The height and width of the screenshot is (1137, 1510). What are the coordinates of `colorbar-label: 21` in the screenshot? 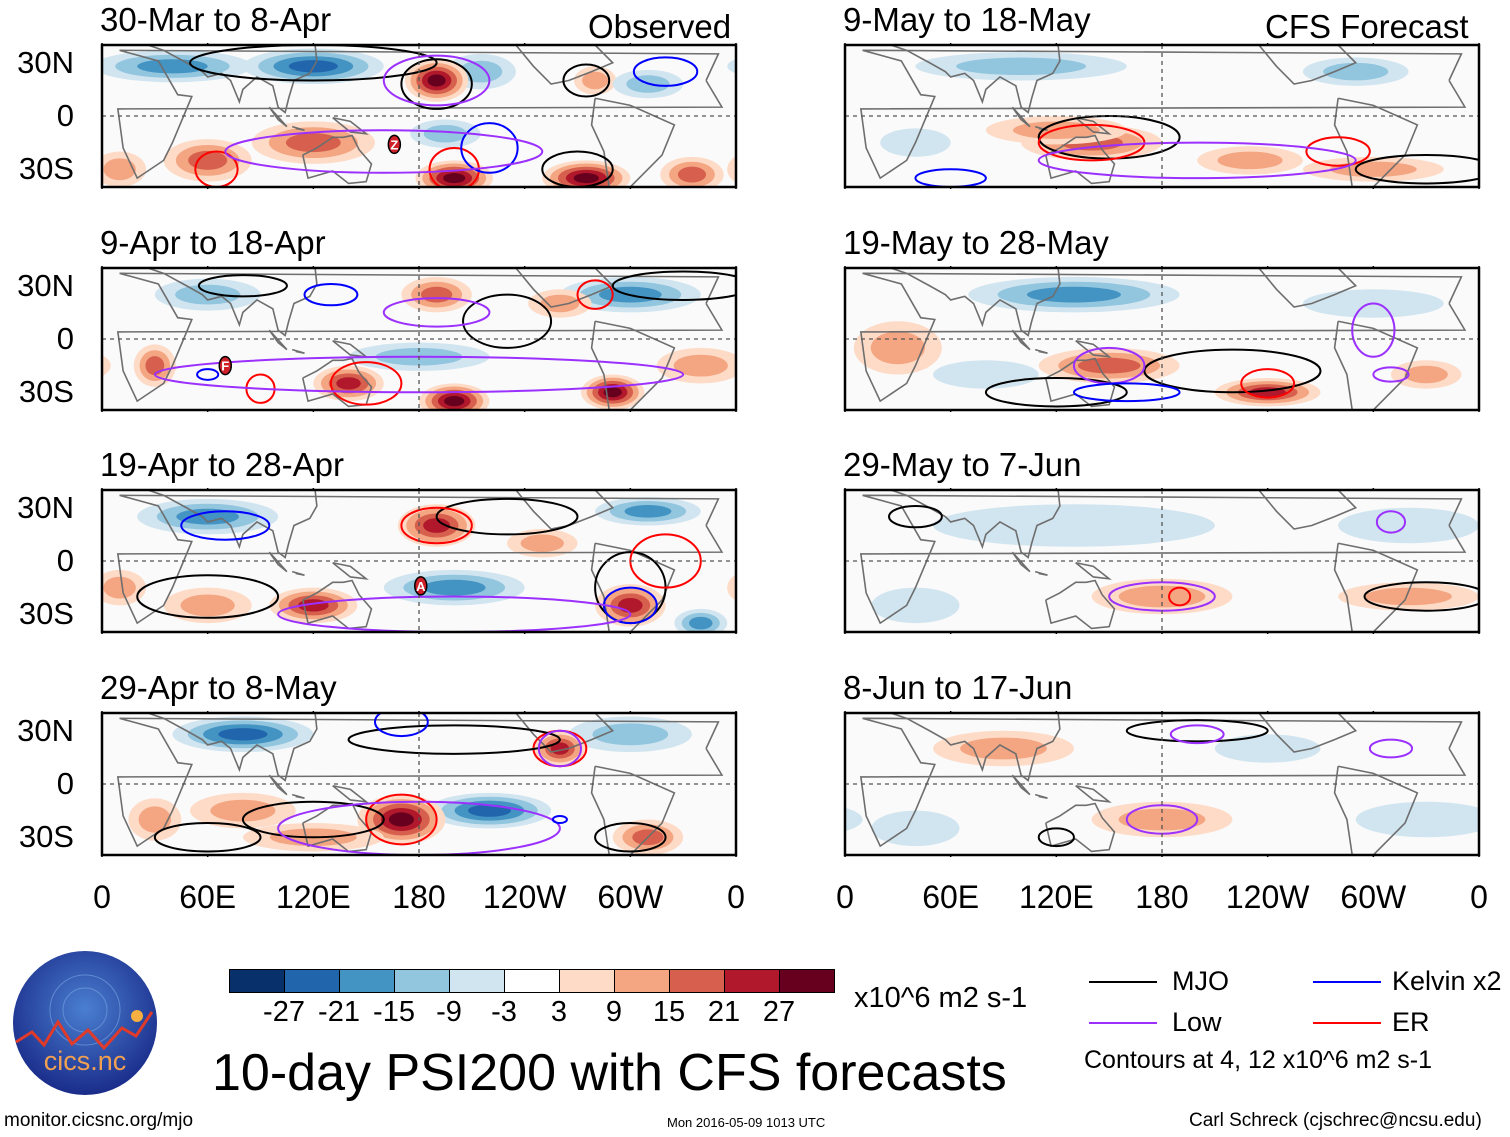 It's located at (724, 1012).